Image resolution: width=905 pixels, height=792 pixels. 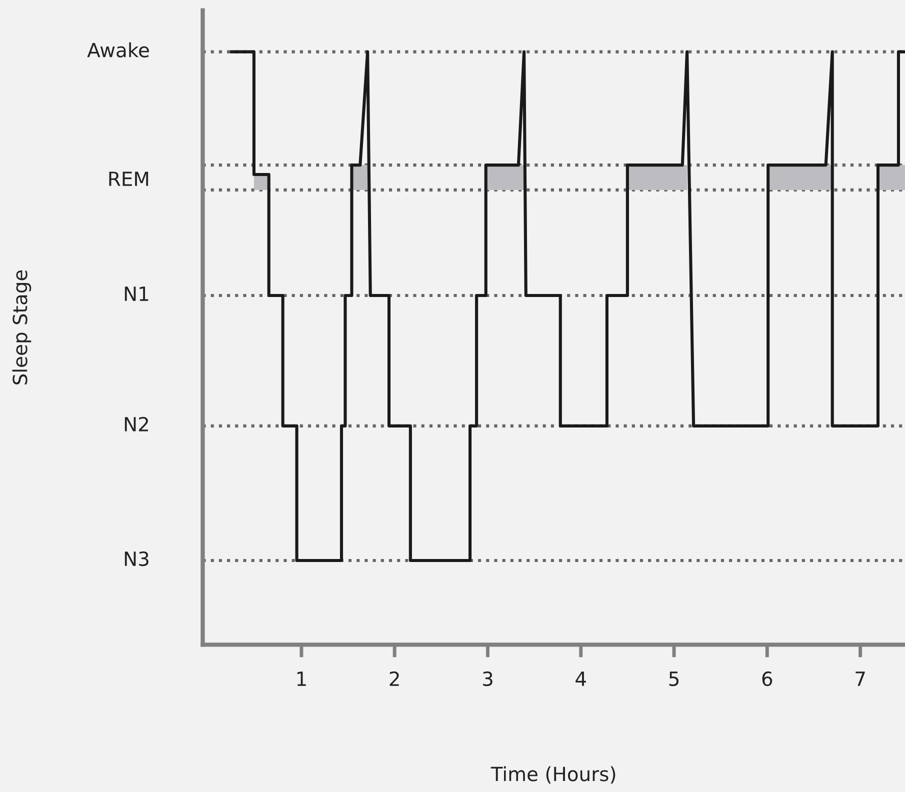 What do you see at coordinates (487, 678) in the screenshot?
I see `x-tick-label: 3` at bounding box center [487, 678].